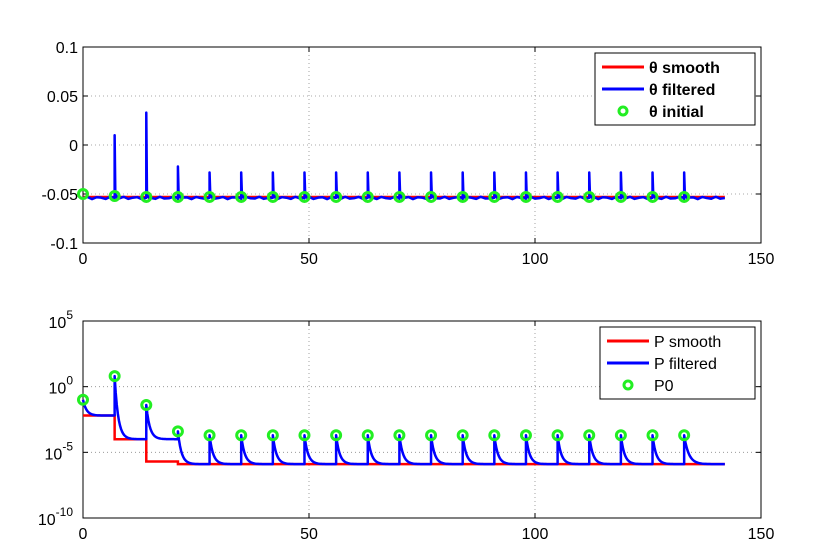 The height and width of the screenshot is (554, 831). Describe the element at coordinates (69, 315) in the screenshot. I see `y-tick-exponent: 5` at that location.